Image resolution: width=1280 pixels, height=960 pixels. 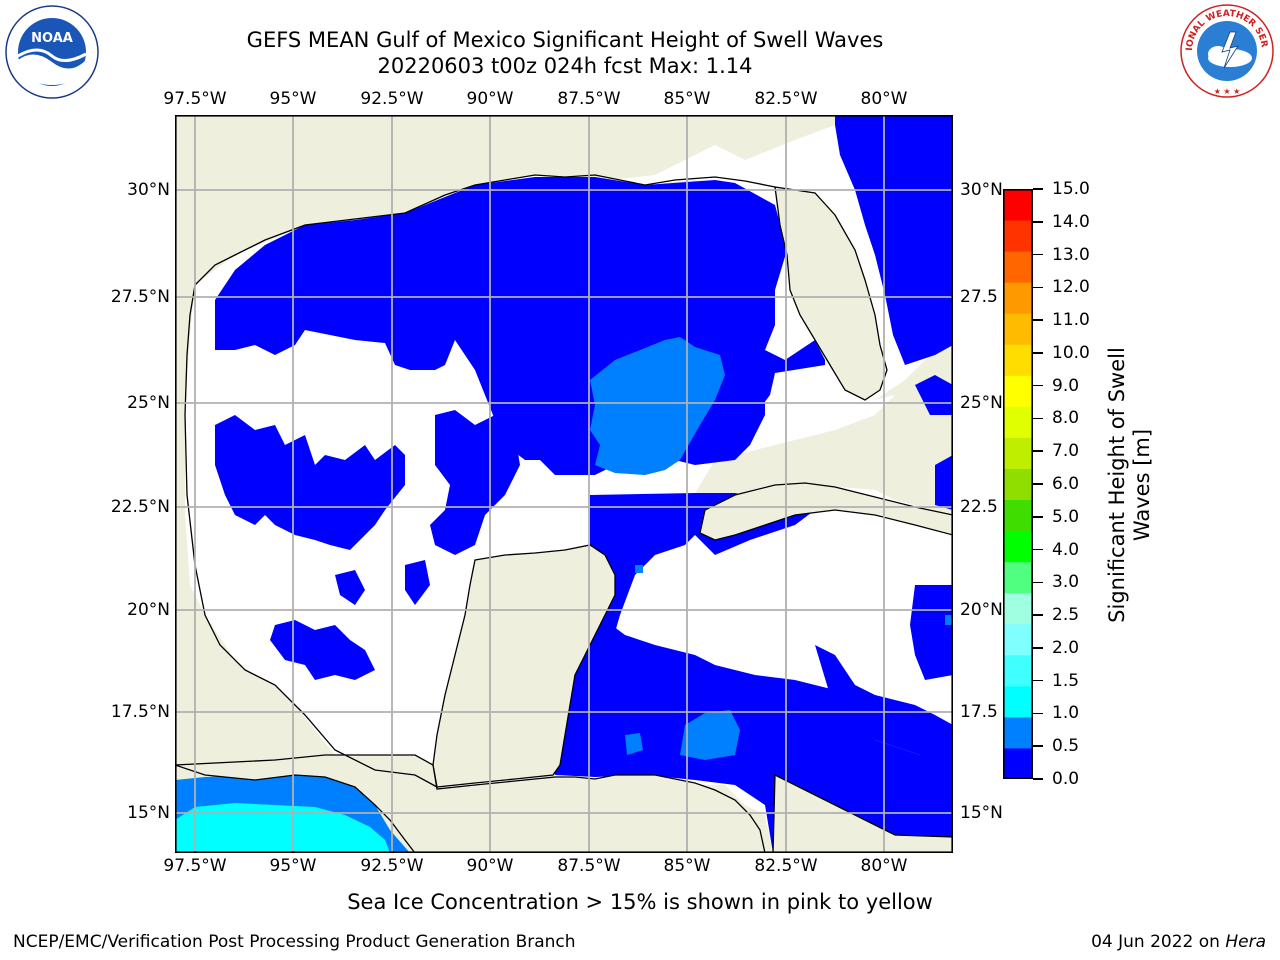 What do you see at coordinates (1066, 615) in the screenshot?
I see `colorbar-tick-label: 2.5` at bounding box center [1066, 615].